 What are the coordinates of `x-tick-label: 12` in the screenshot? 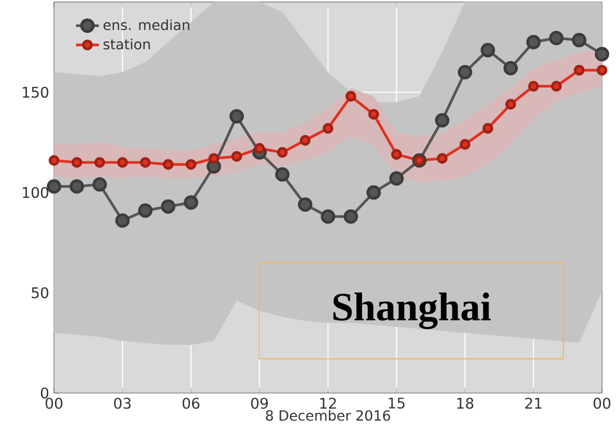 It's located at (328, 403).